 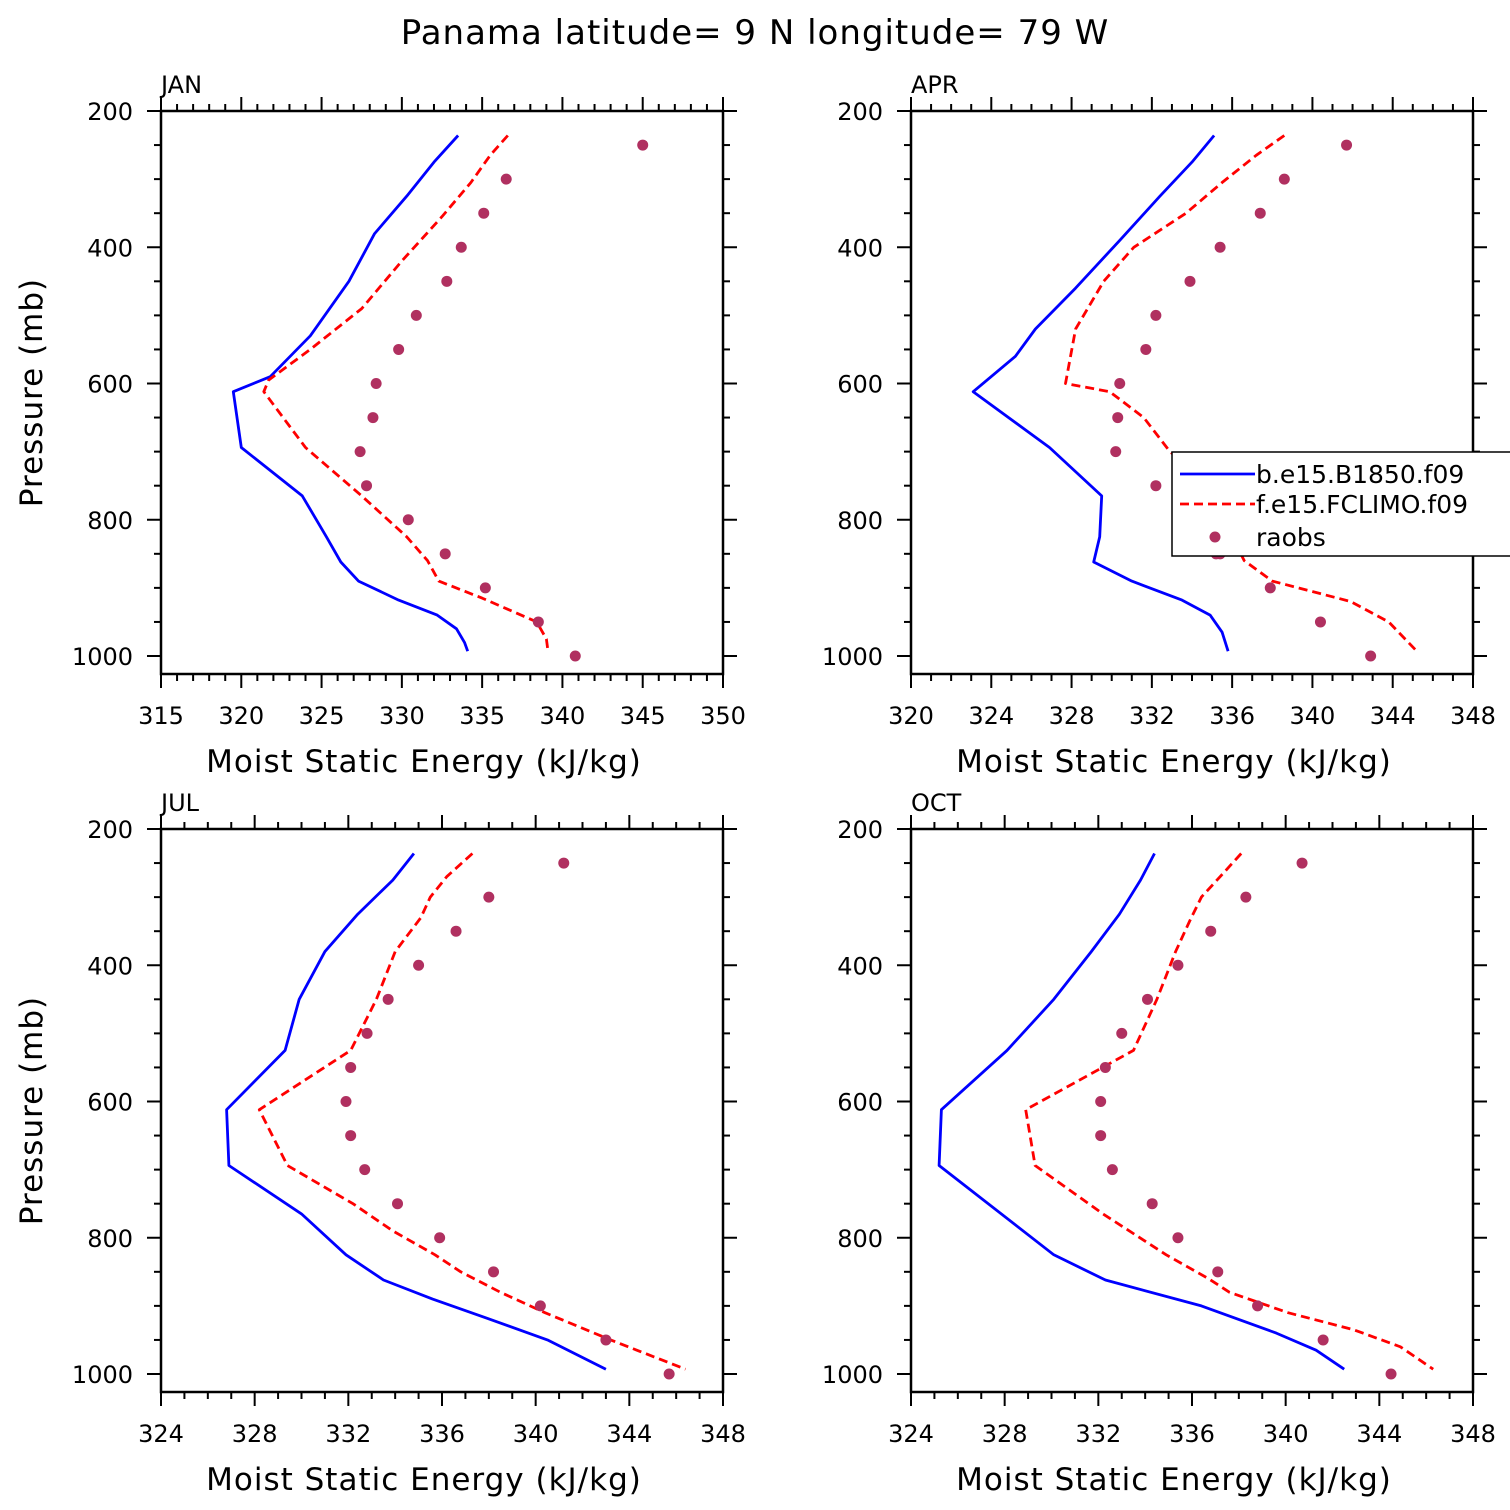 What do you see at coordinates (482, 716) in the screenshot?
I see `x-tick-label: 335` at bounding box center [482, 716].